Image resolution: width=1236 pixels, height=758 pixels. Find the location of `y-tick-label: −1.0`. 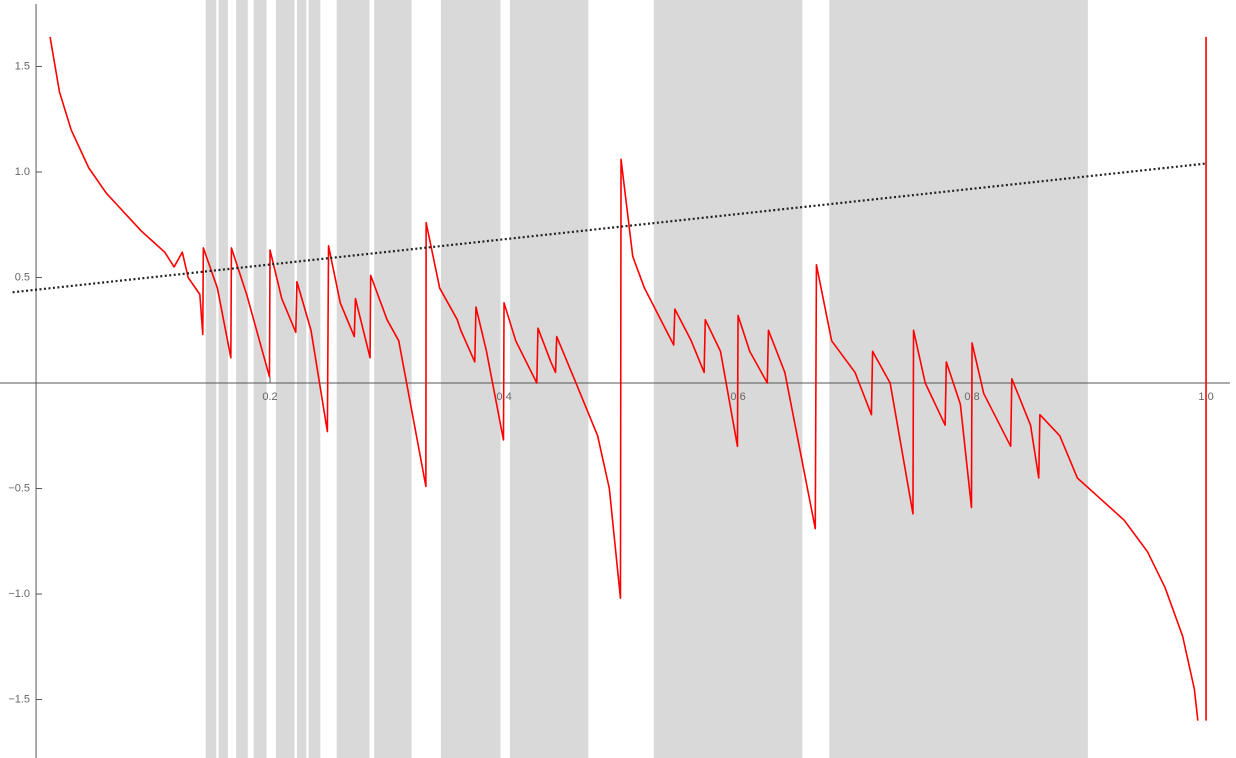

y-tick-label: −1.0 is located at coordinates (19, 594).